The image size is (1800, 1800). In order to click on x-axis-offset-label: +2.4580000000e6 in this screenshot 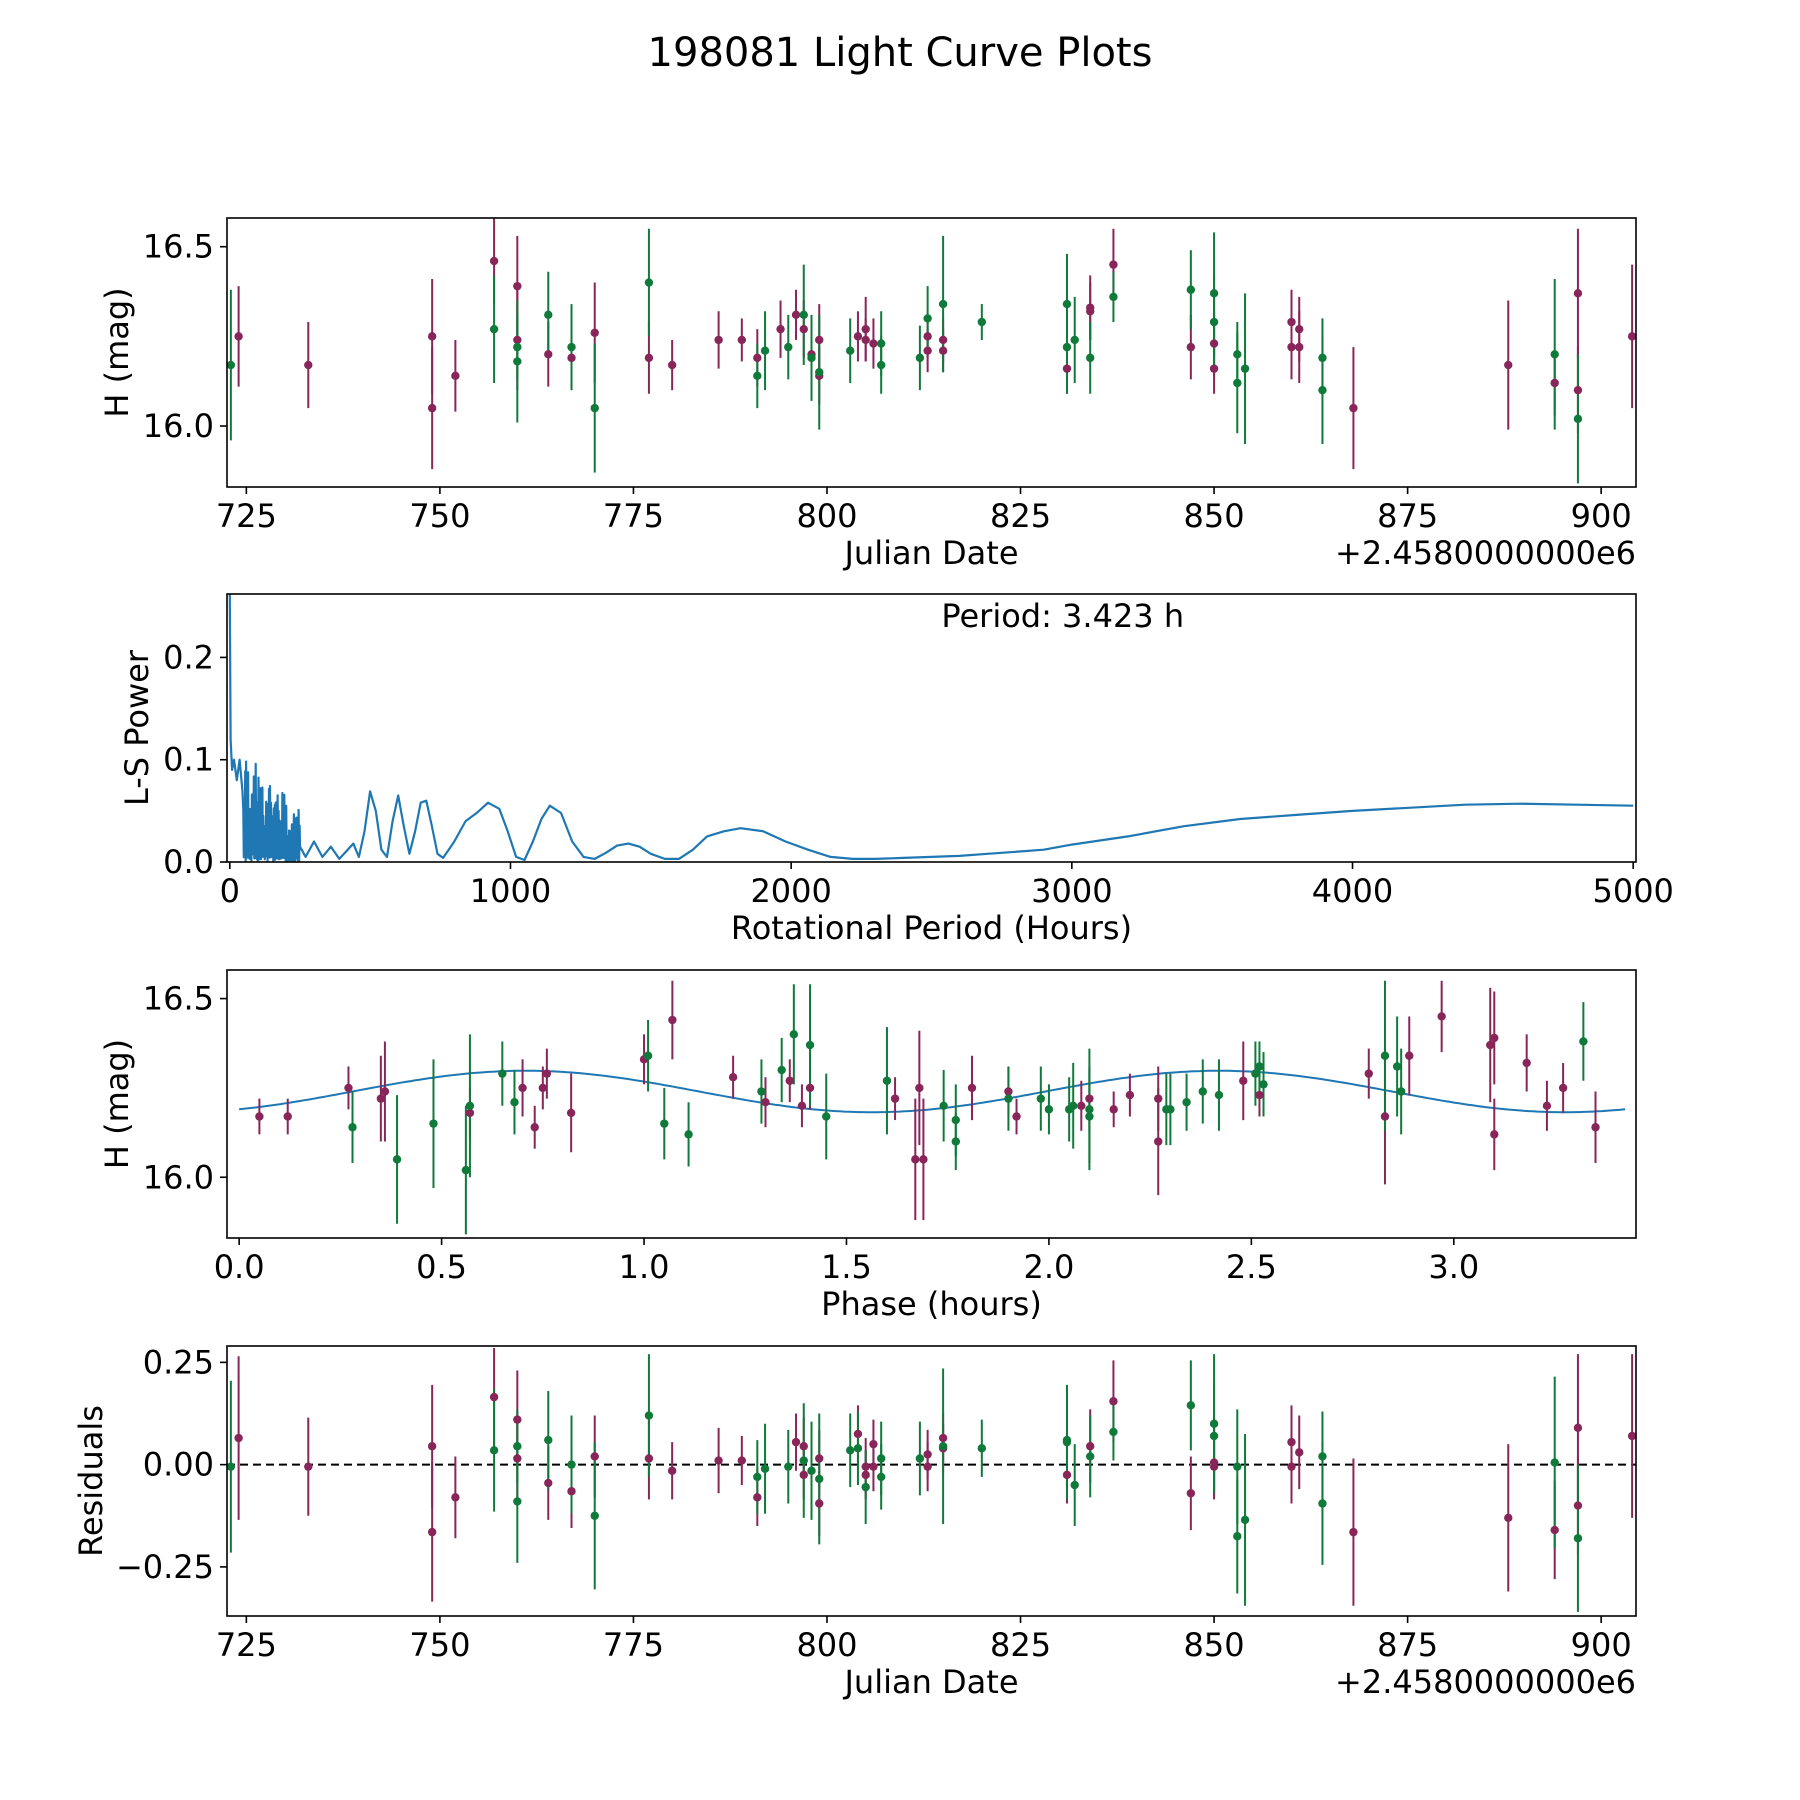, I will do `click(1485, 1682)`.